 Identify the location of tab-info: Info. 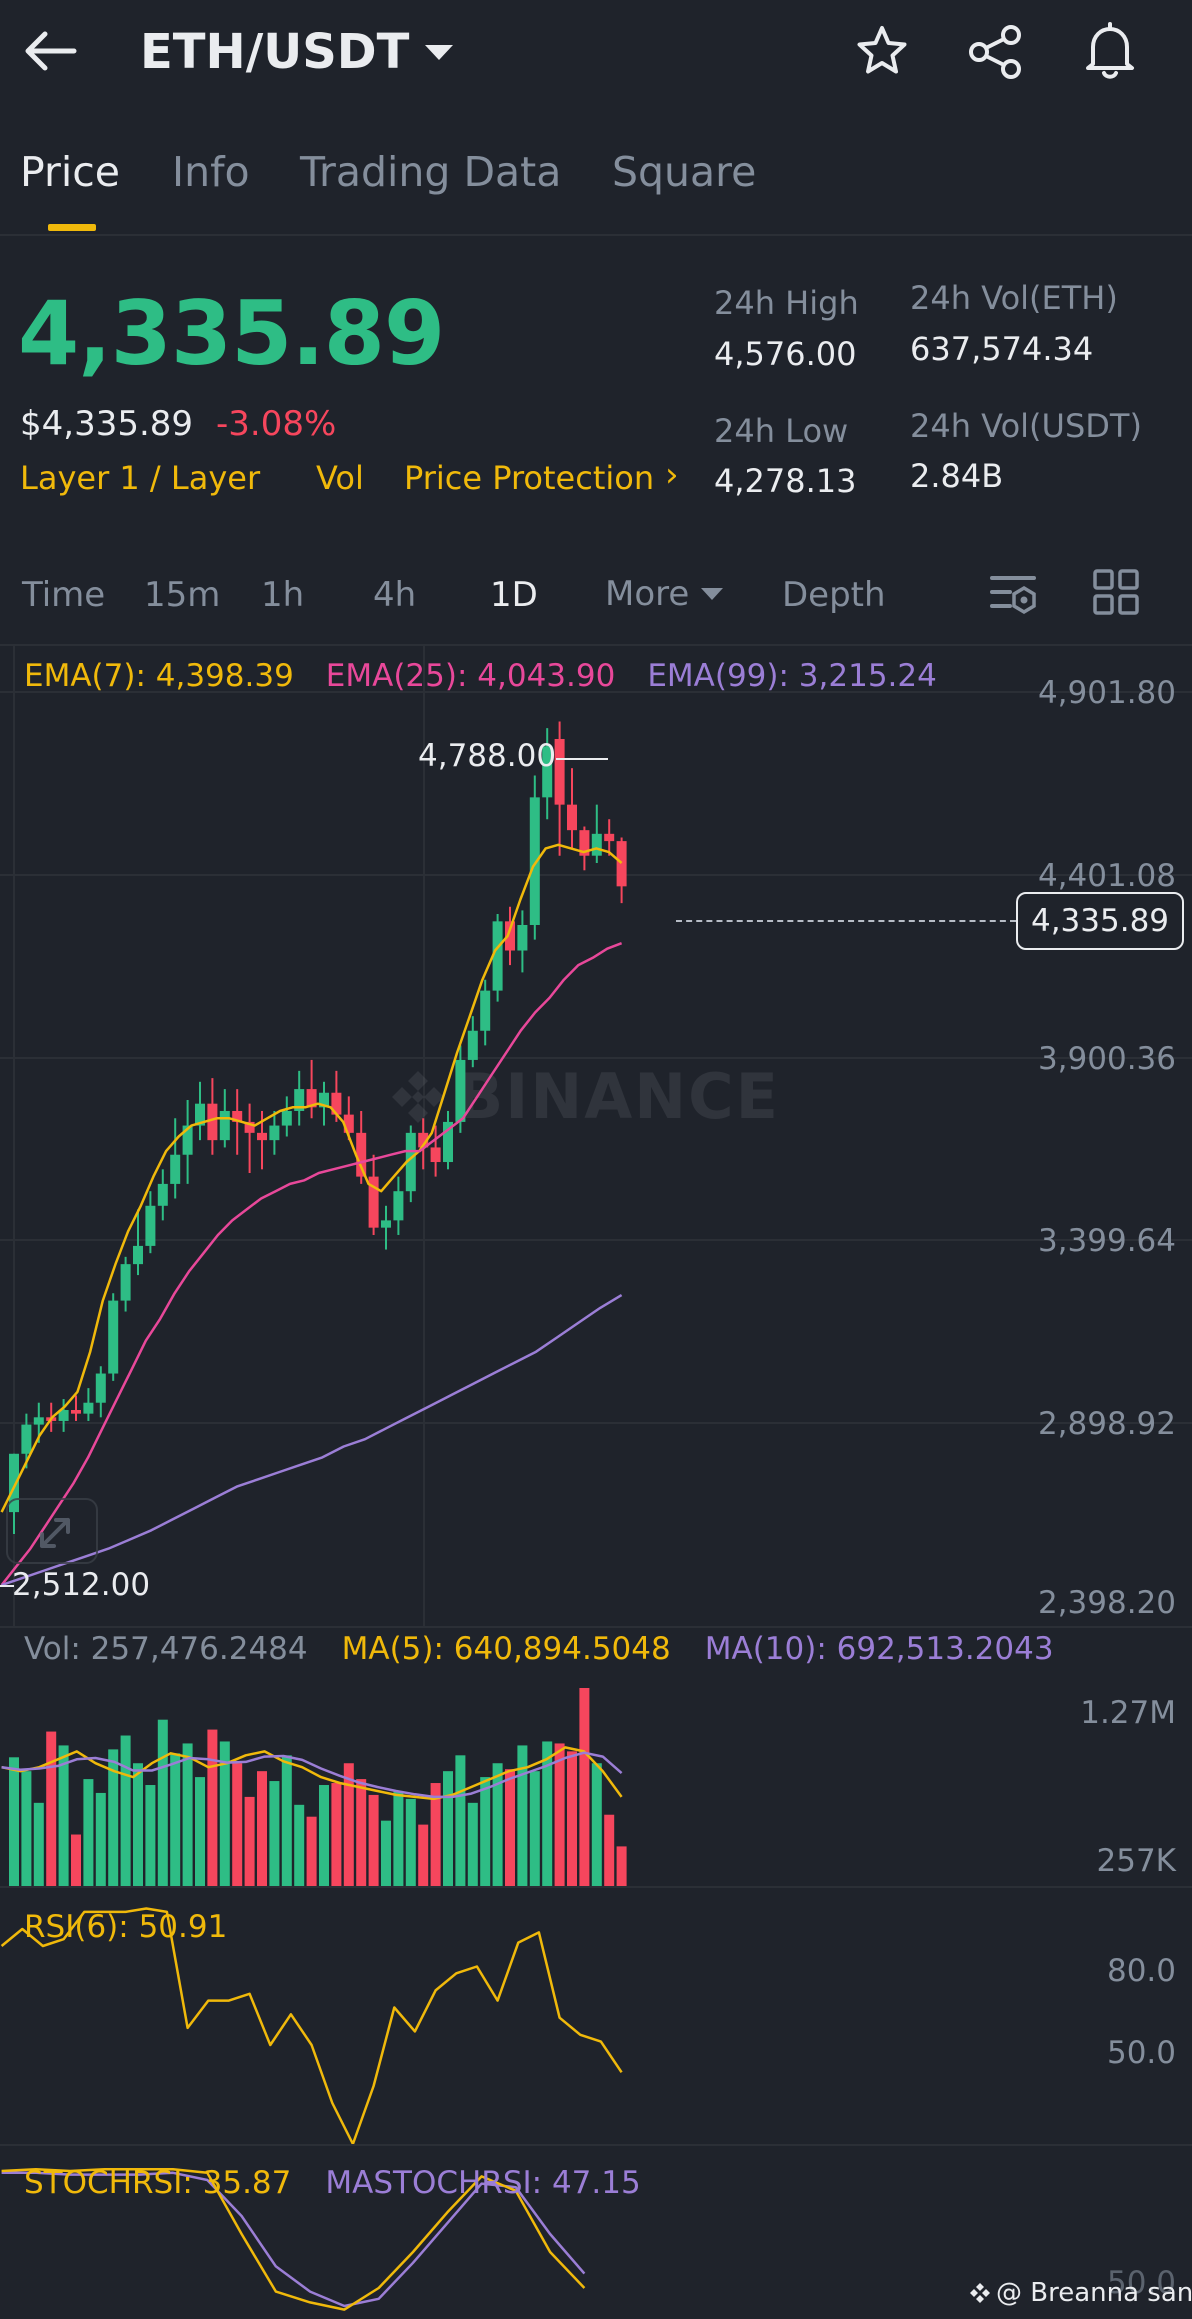
(211, 172).